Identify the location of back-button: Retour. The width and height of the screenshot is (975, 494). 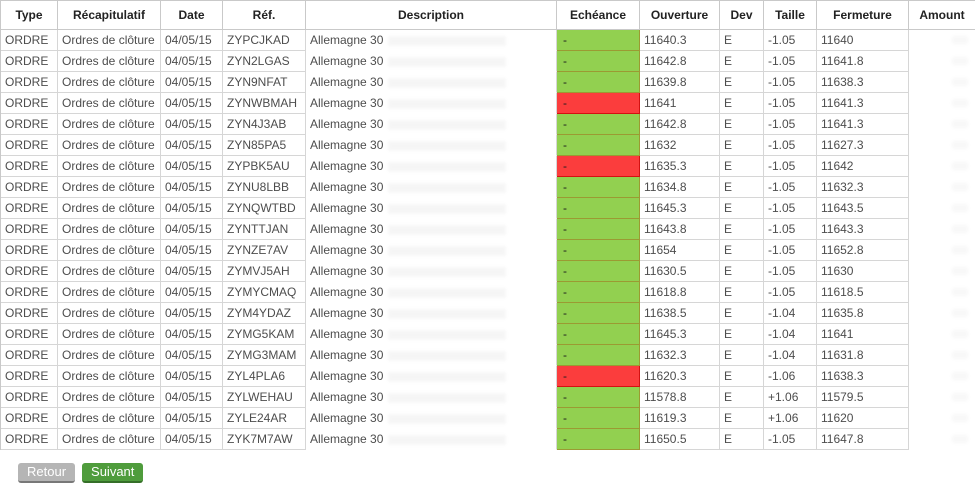
(47, 473).